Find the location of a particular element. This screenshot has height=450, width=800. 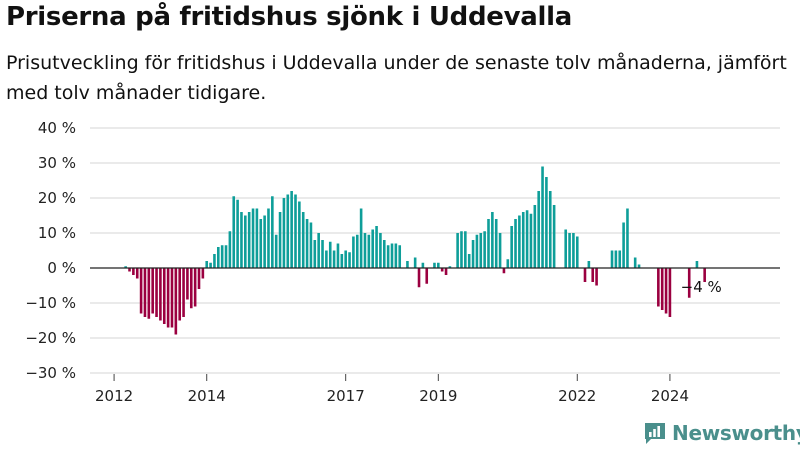

brand-name: Newsworthy is located at coordinates (736, 433).